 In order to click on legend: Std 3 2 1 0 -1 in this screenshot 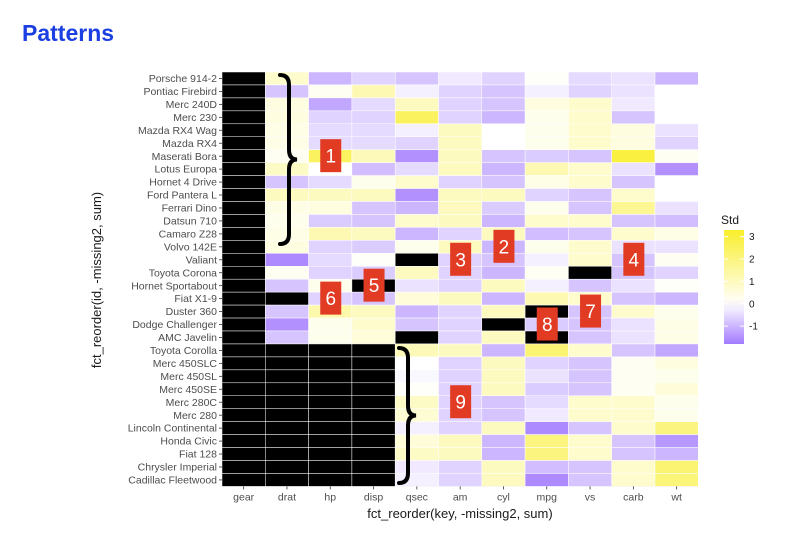, I will do `click(739, 278)`.